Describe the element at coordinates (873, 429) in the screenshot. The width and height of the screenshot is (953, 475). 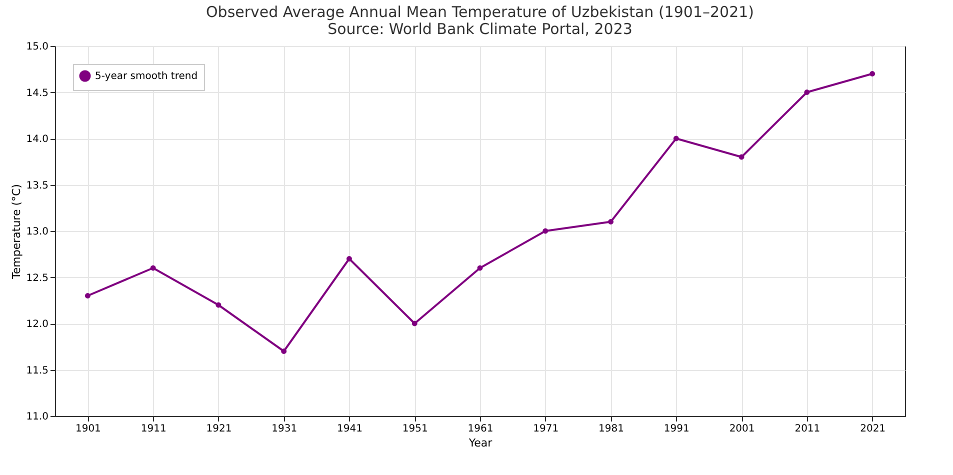
I see `x-tick-label: 2021` at that location.